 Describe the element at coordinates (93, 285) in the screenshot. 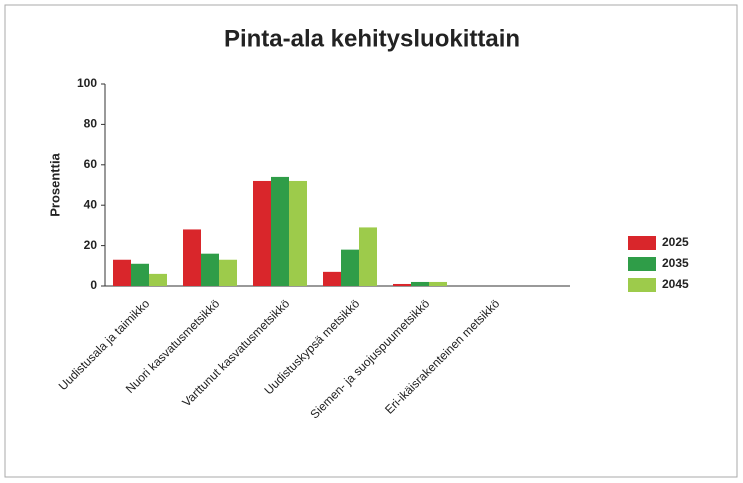

I see `y-tick-label: 0` at that location.